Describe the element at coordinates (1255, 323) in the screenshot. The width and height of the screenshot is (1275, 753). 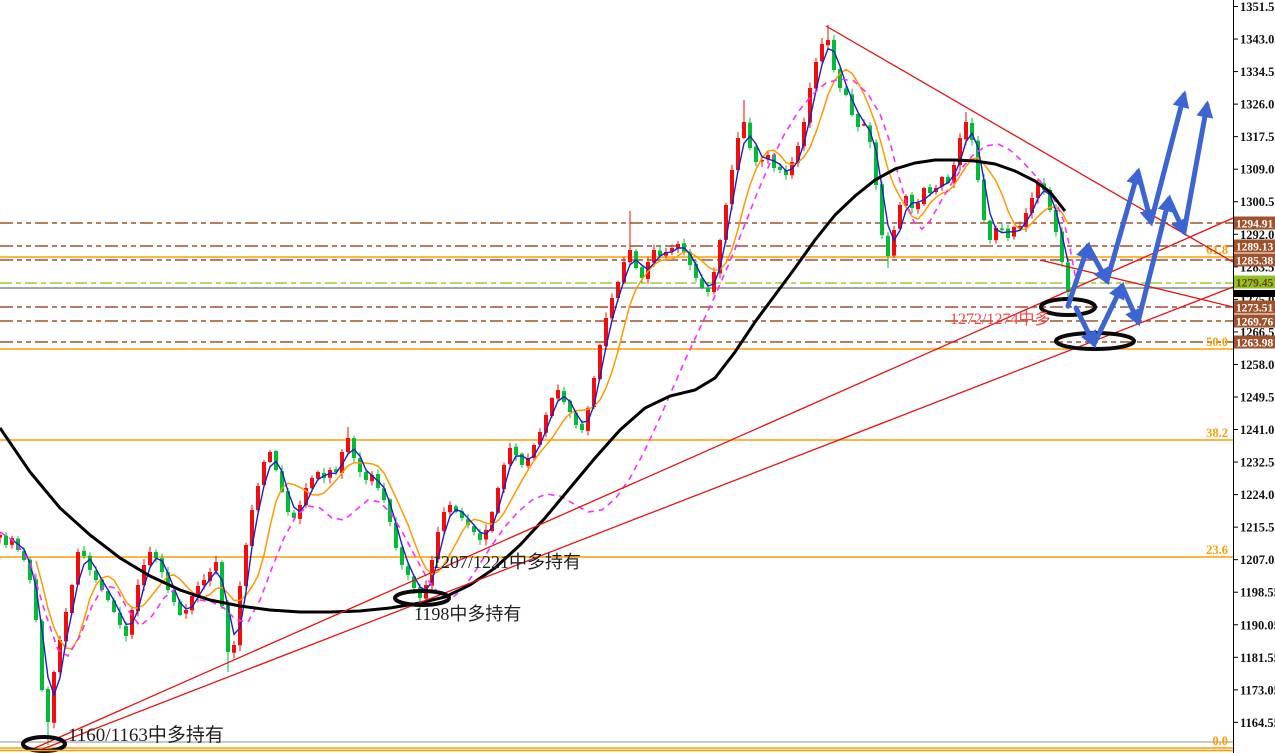
I see `price-level-box-label: 1269.76` at that location.